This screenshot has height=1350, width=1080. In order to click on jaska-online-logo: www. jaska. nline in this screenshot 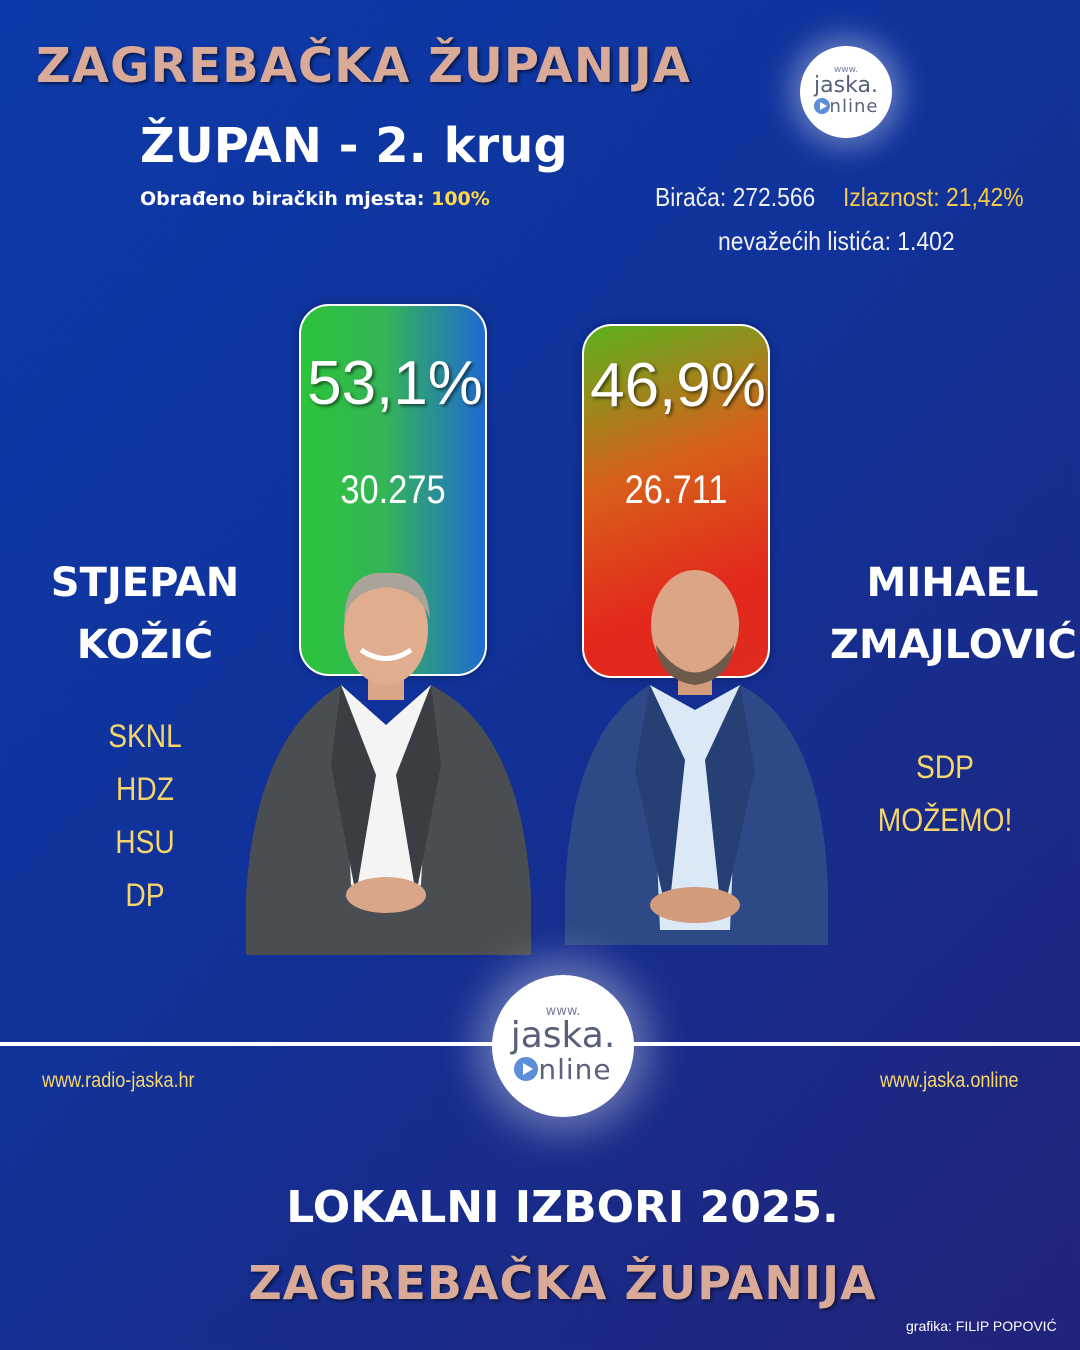, I will do `click(846, 92)`.